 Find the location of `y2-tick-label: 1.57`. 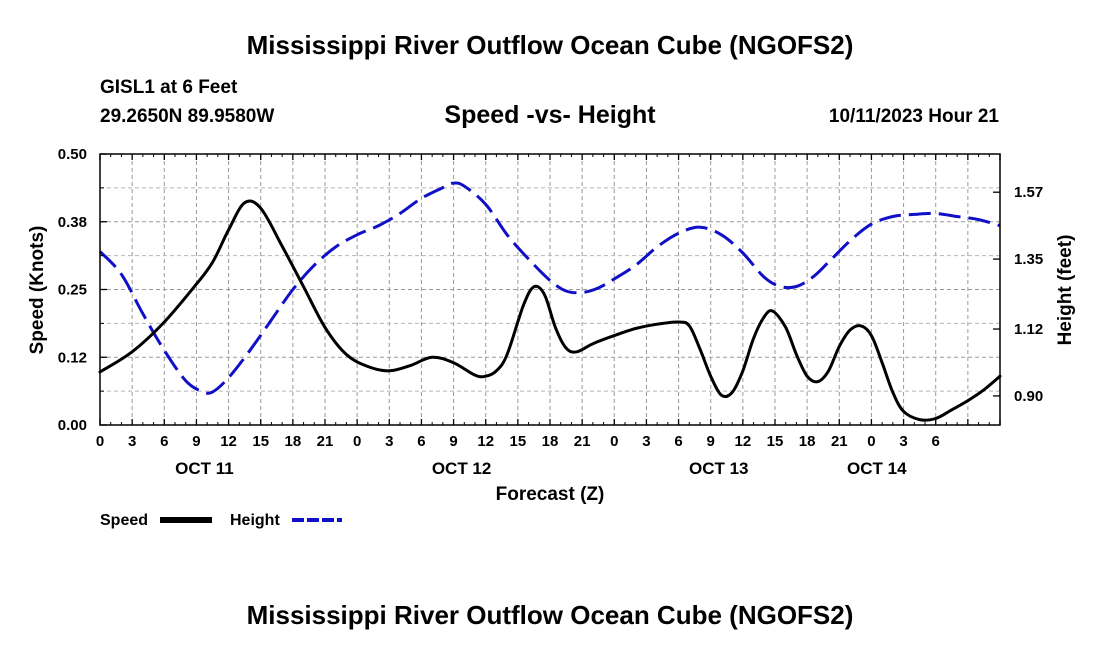

y2-tick-label: 1.57 is located at coordinates (1028, 192).